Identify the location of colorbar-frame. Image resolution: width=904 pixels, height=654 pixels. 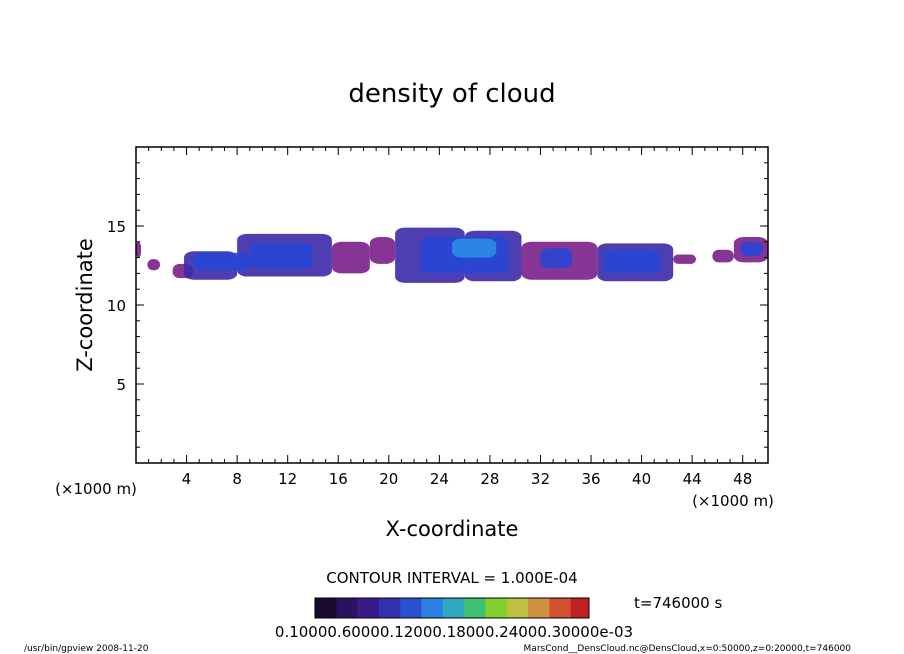
(452, 608).